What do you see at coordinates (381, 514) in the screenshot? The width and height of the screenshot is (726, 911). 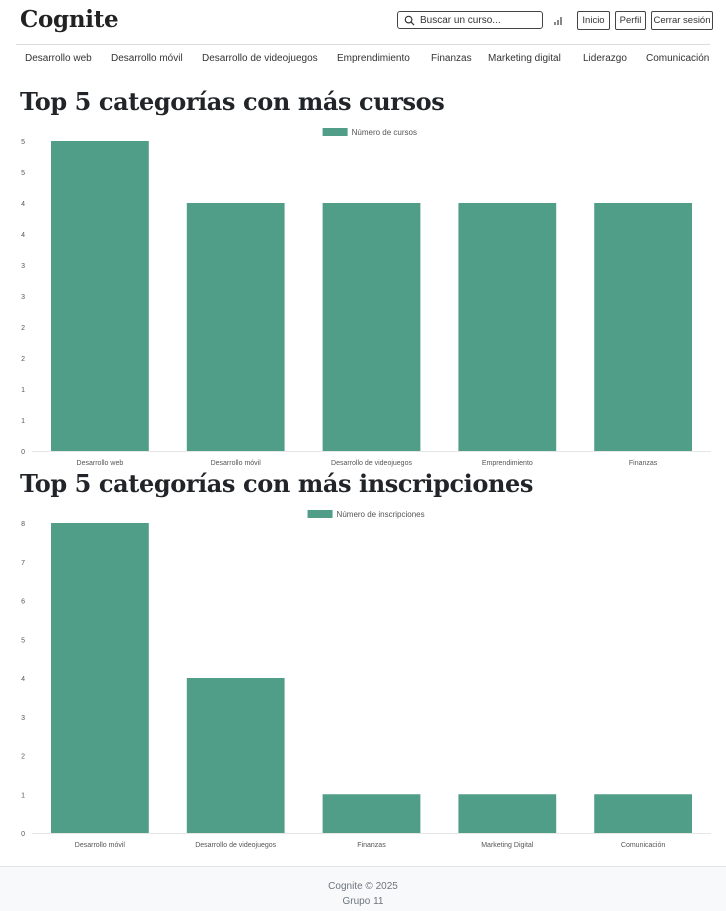 I see `legend-label: Número de inscripciones` at bounding box center [381, 514].